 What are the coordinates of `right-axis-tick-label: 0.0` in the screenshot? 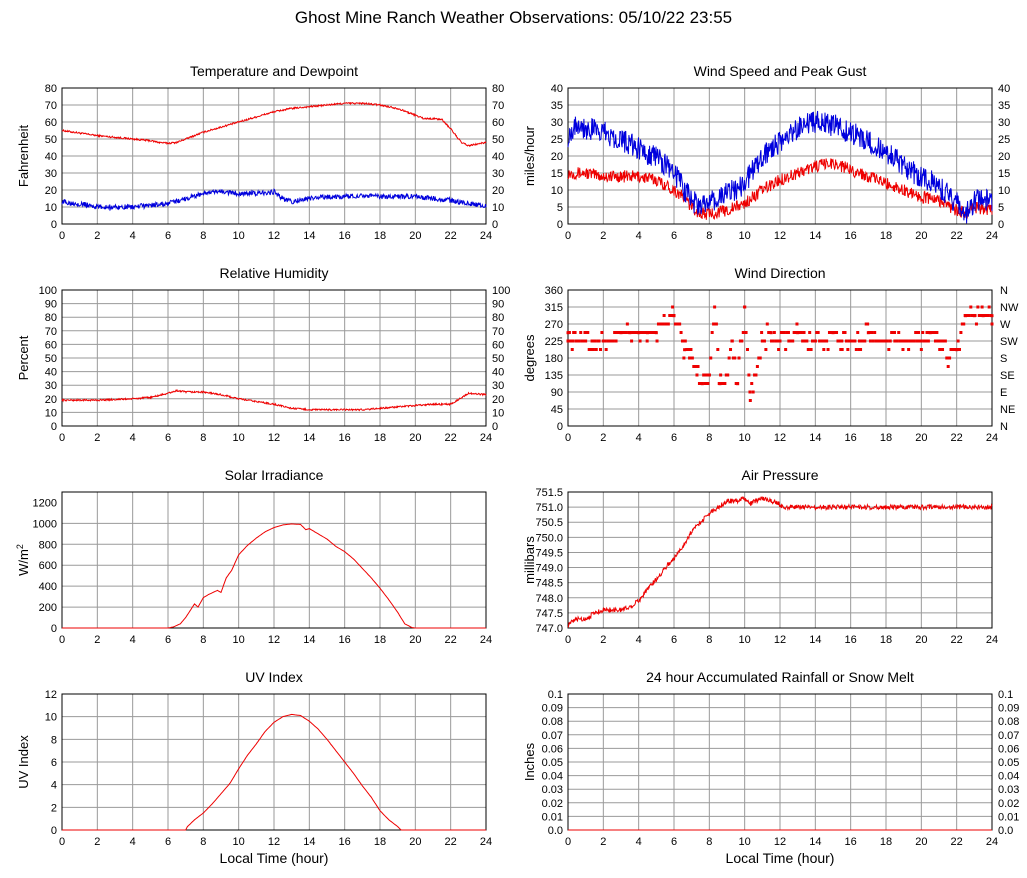 It's located at (1005, 831).